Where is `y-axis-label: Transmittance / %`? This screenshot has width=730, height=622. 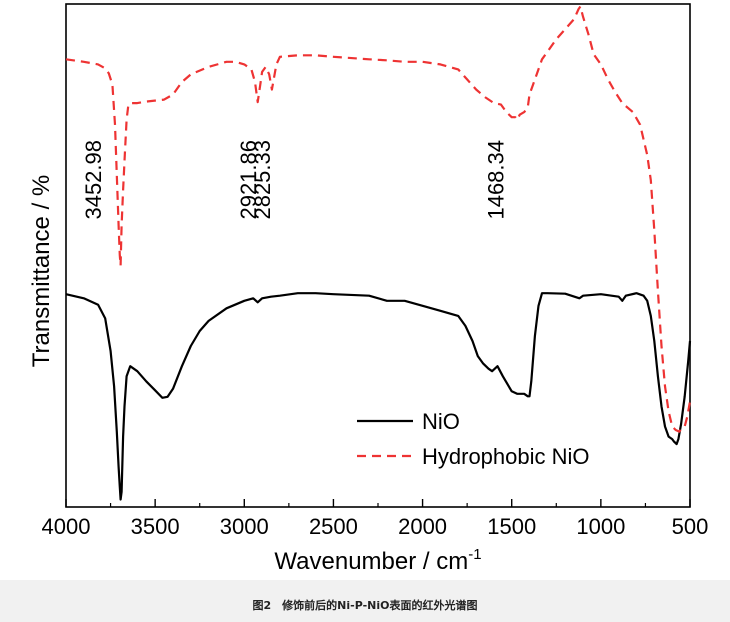
y-axis-label: Transmittance / % is located at coordinates (41, 271).